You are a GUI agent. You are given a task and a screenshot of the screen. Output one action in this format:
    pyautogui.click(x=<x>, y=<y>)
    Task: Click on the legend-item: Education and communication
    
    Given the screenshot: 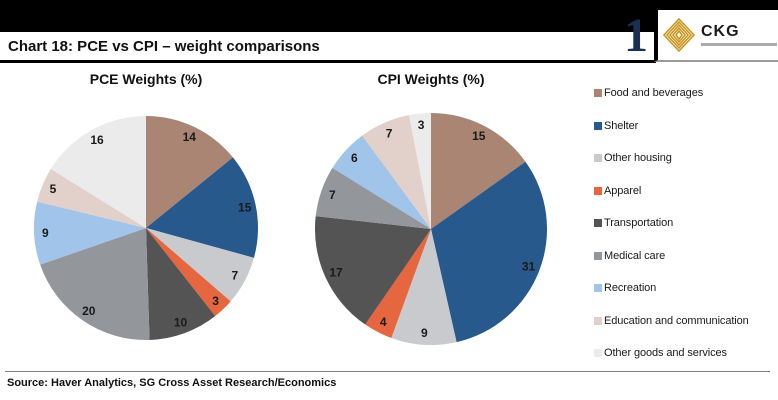 What is the action you would take?
    pyautogui.click(x=671, y=321)
    